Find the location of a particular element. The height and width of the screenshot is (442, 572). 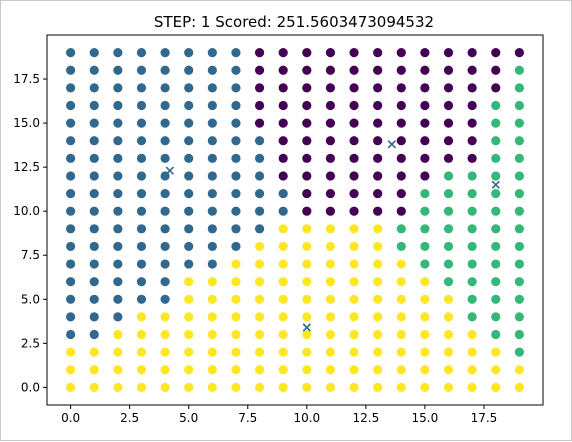

x-tick-label: 5.0 is located at coordinates (188, 418).